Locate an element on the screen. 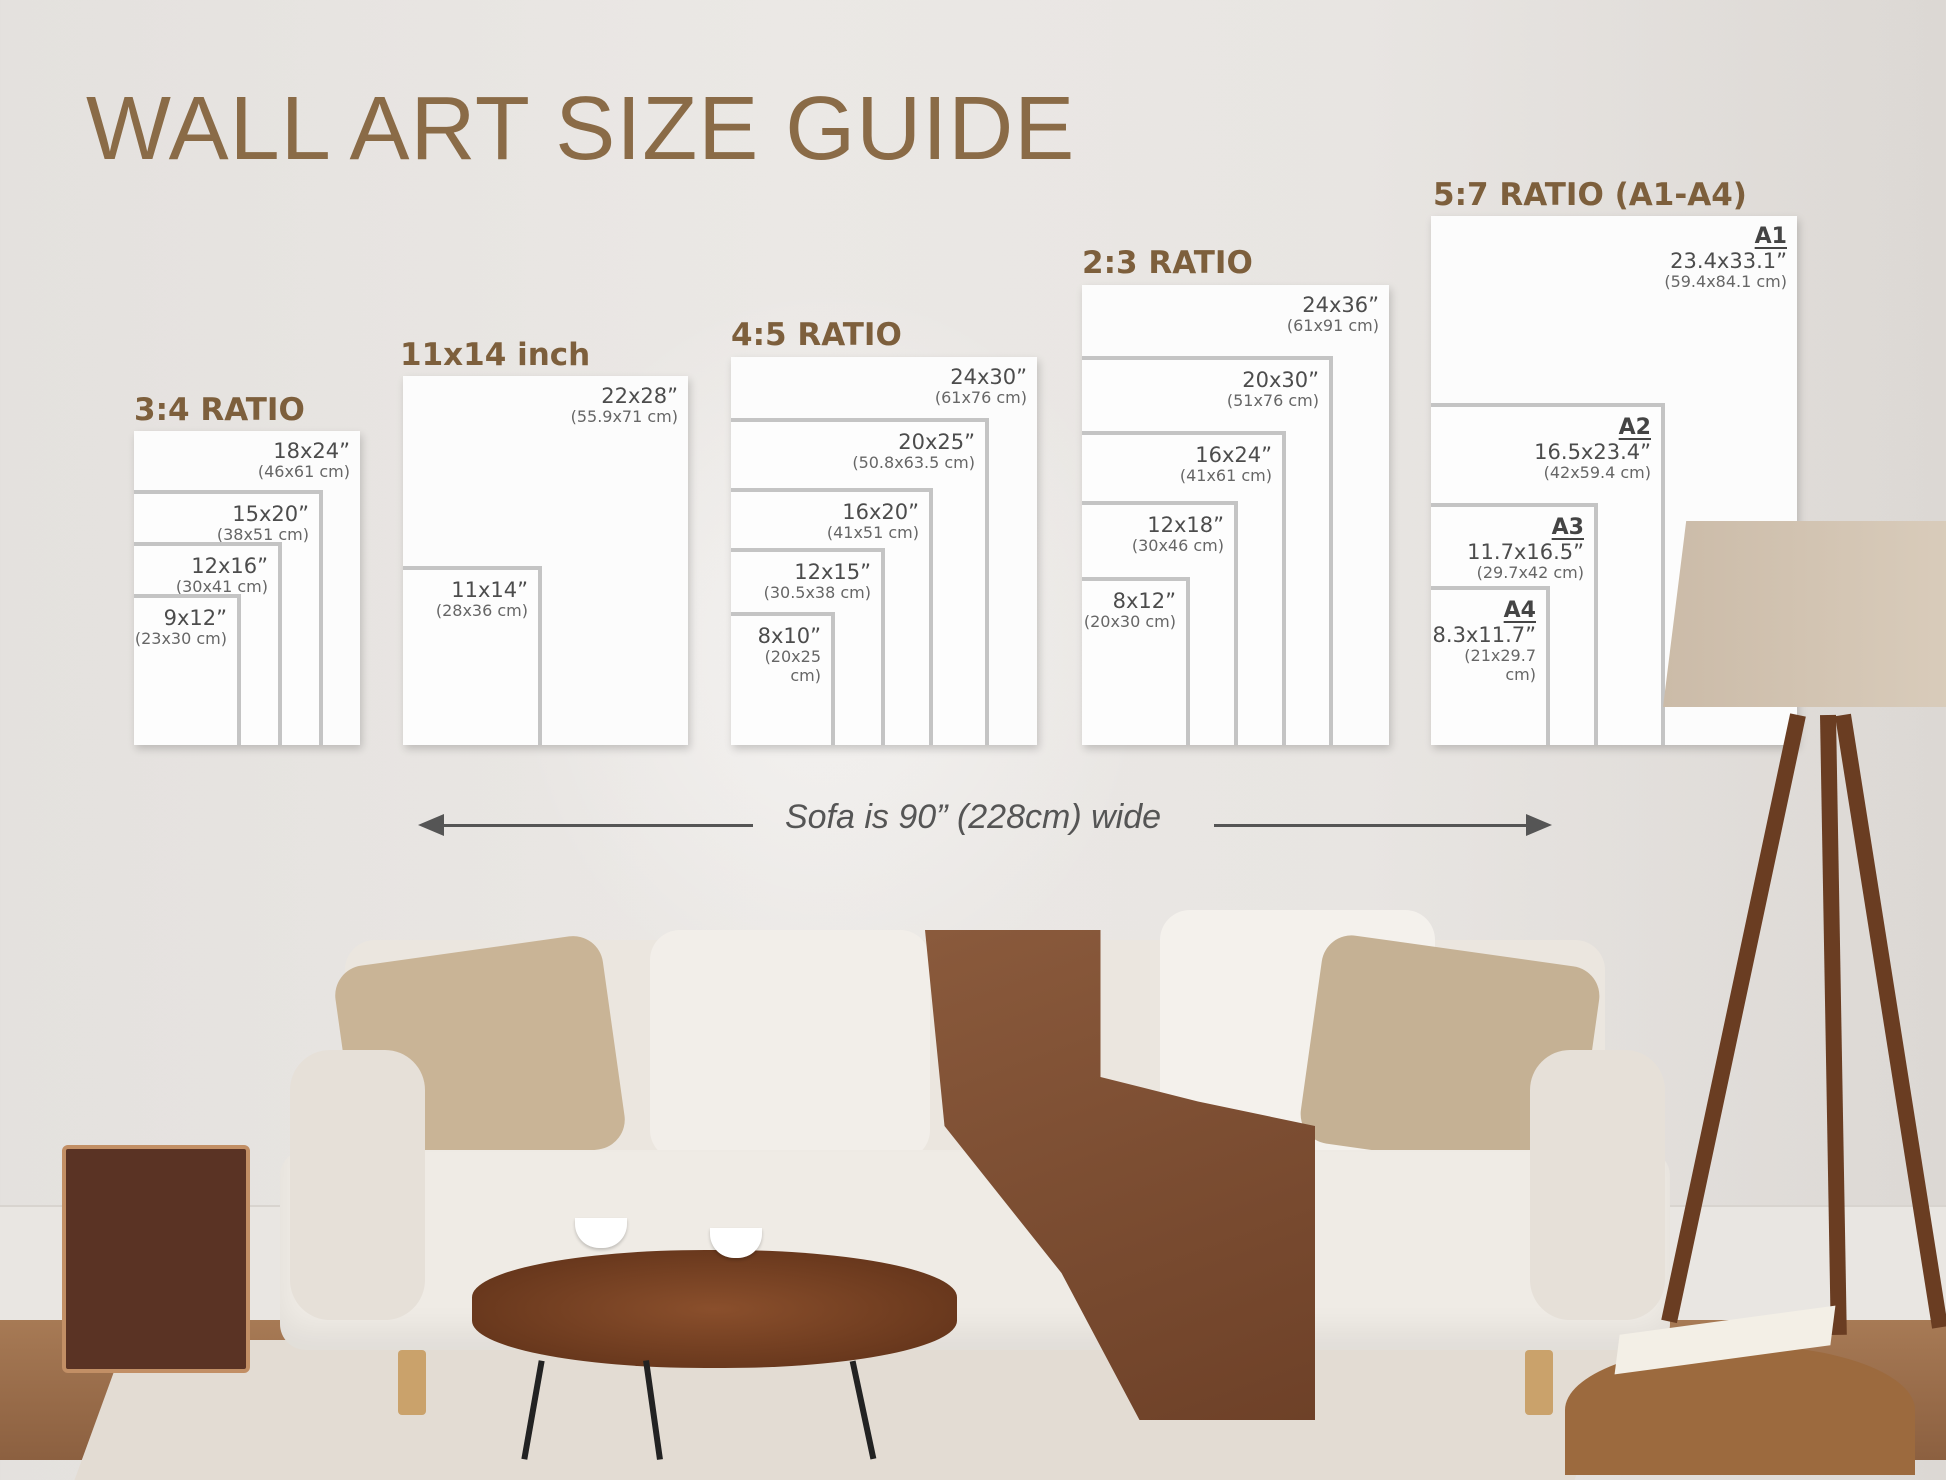 The image size is (1946, 1480). right-arrow-line is located at coordinates (1375, 825).